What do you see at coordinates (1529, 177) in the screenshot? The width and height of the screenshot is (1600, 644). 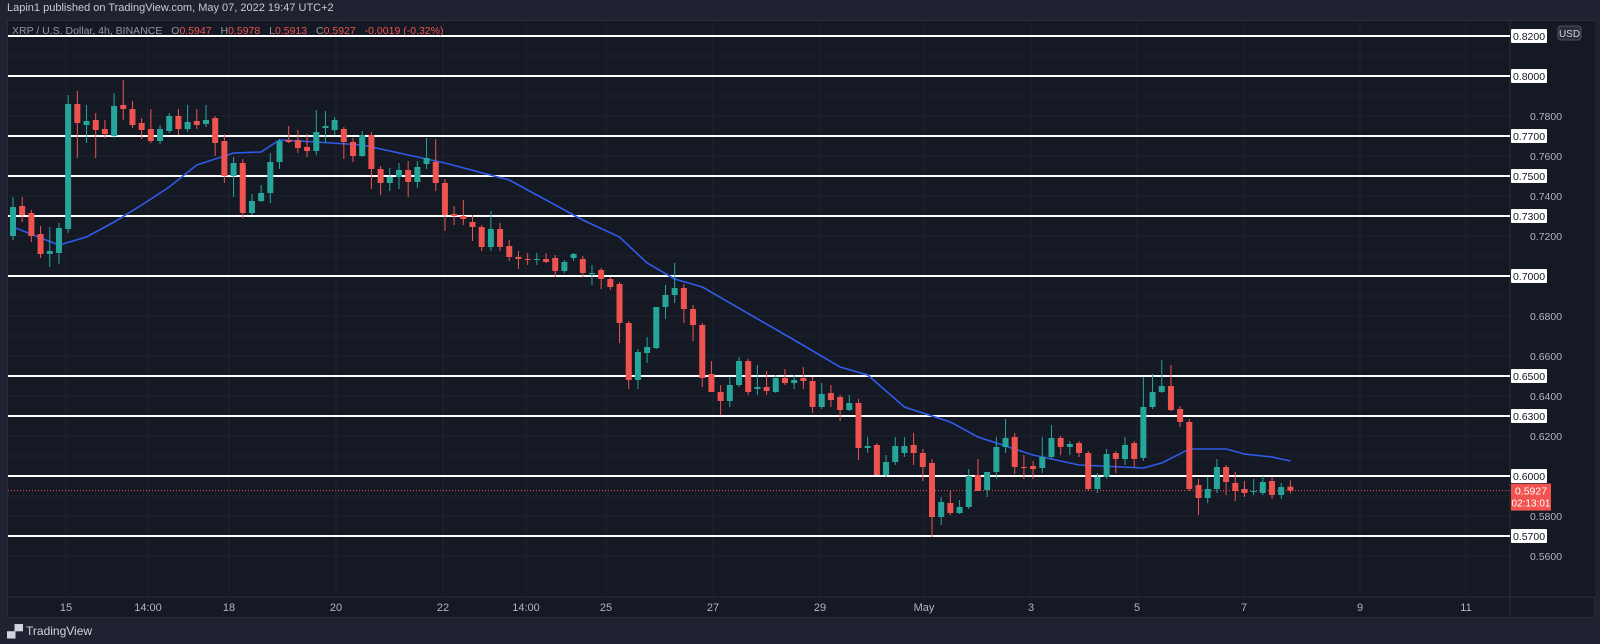 I see `level-price-label: 0.7500` at bounding box center [1529, 177].